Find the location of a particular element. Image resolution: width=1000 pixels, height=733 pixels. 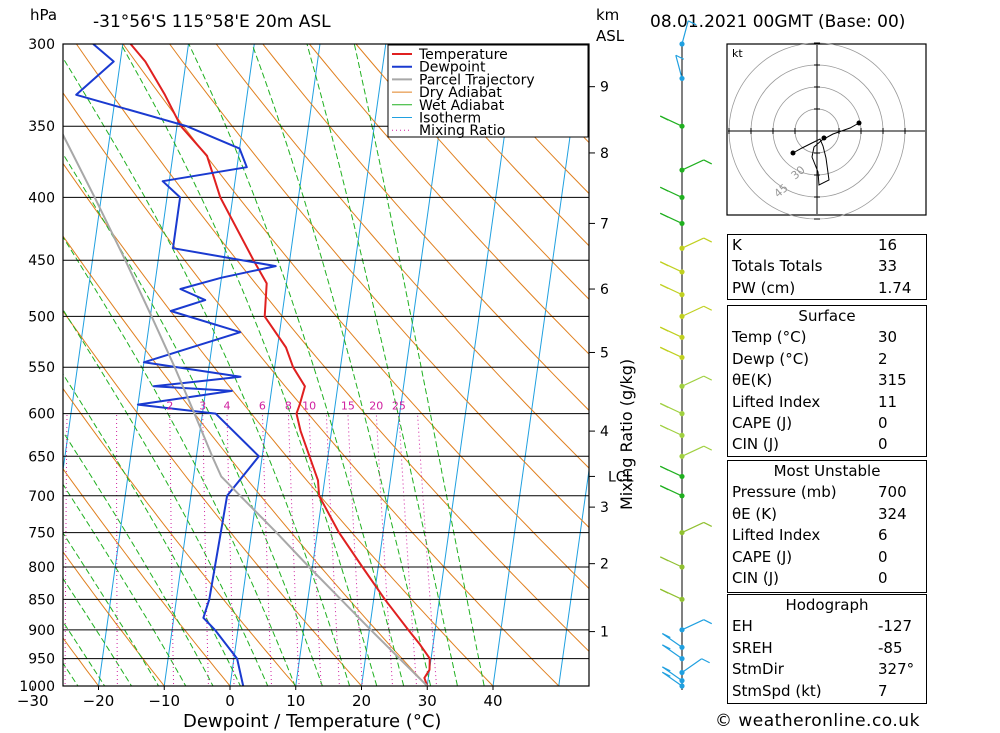

index-label: EH is located at coordinates (742, 626).